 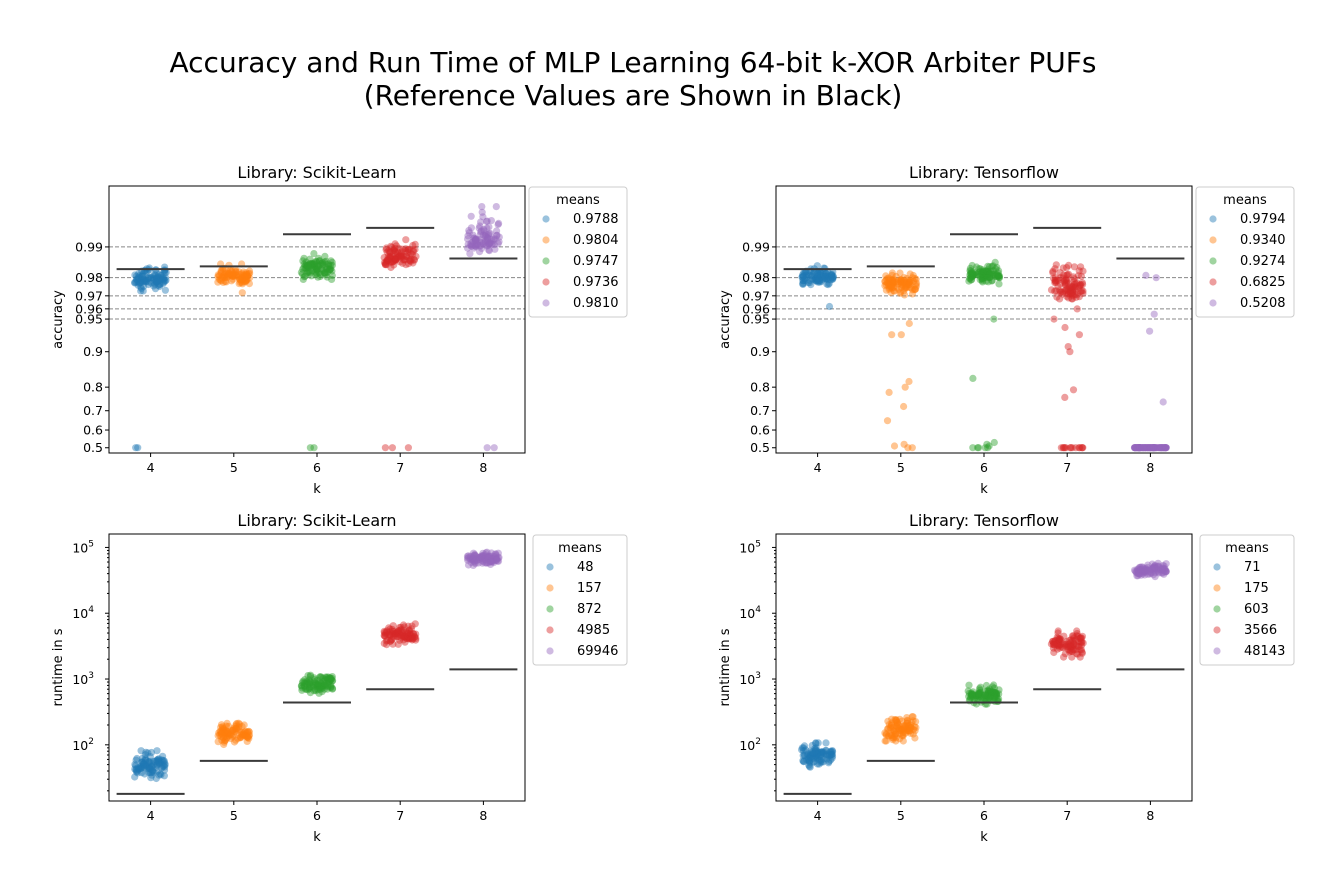 What do you see at coordinates (580, 548) in the screenshot?
I see `legend-title: means` at bounding box center [580, 548].